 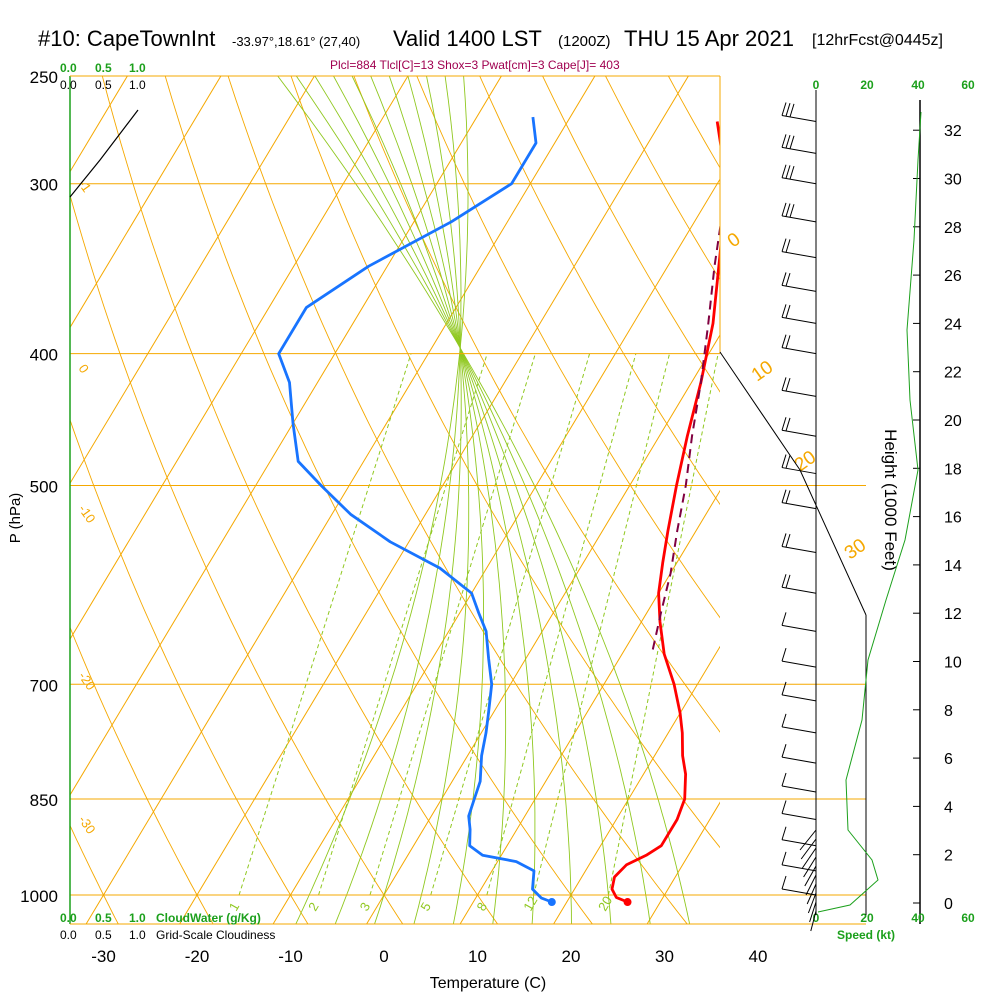 I want to click on pressure-tick-label: 400, so click(x=44, y=355).